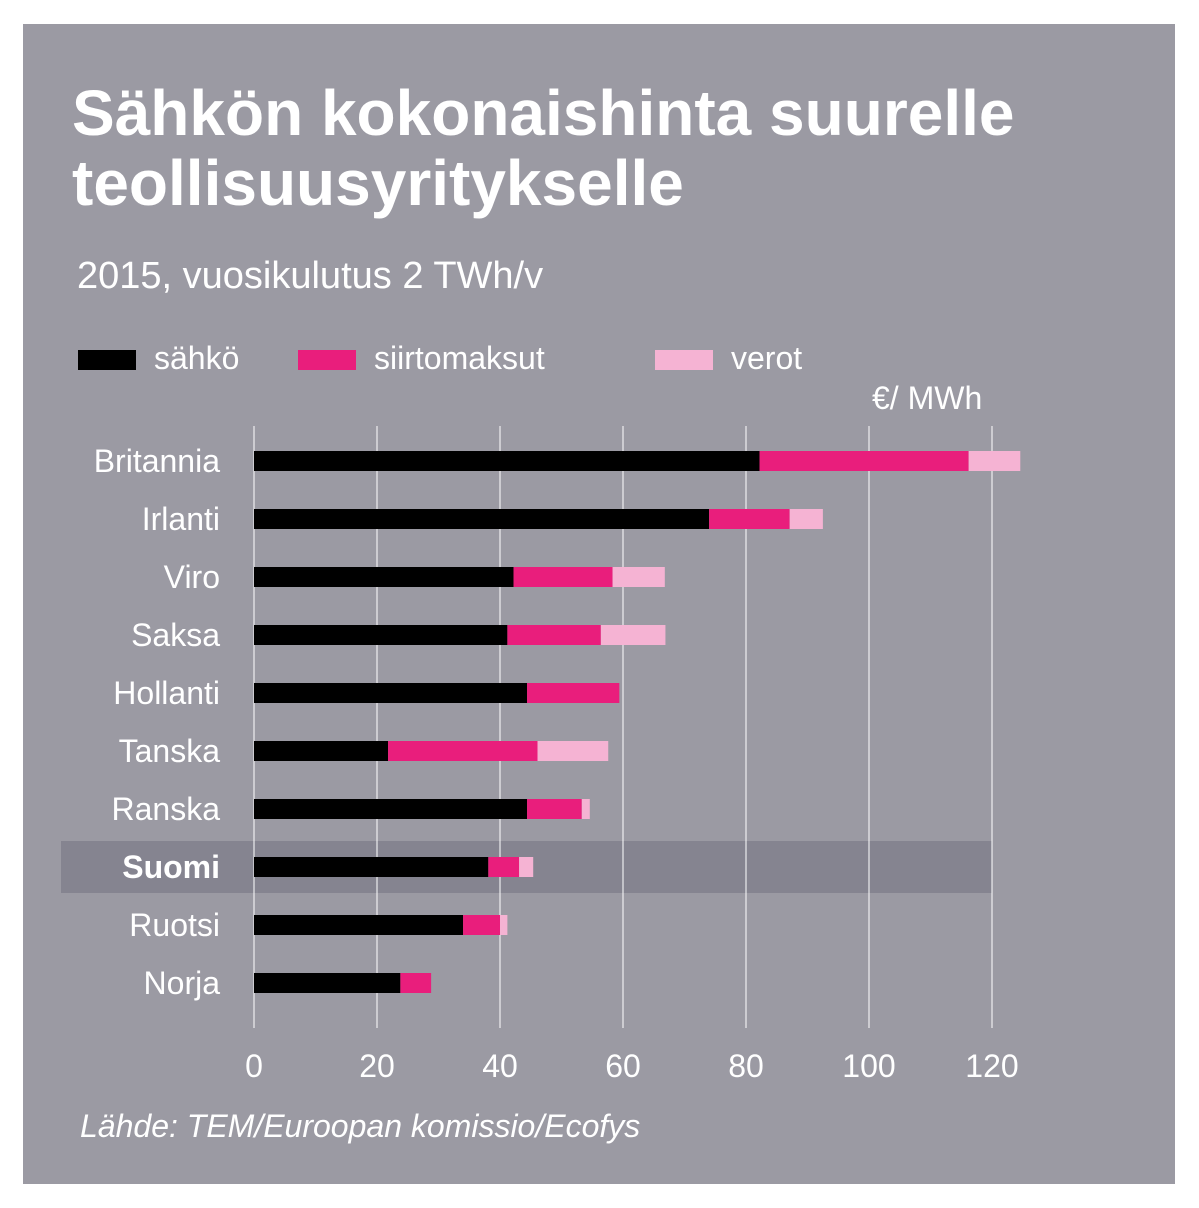 This screenshot has height=1208, width=1199. Describe the element at coordinates (459, 358) in the screenshot. I see `legend-label-siirtomaksut: siirtomaksut` at that location.